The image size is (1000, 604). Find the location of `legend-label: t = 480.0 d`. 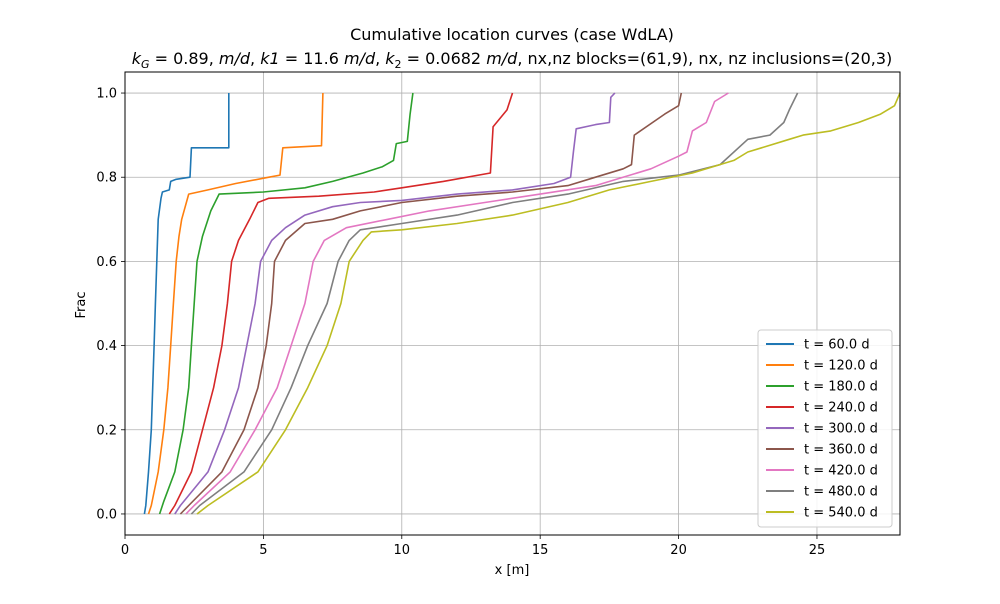

legend-label: t = 480.0 d is located at coordinates (841, 492).